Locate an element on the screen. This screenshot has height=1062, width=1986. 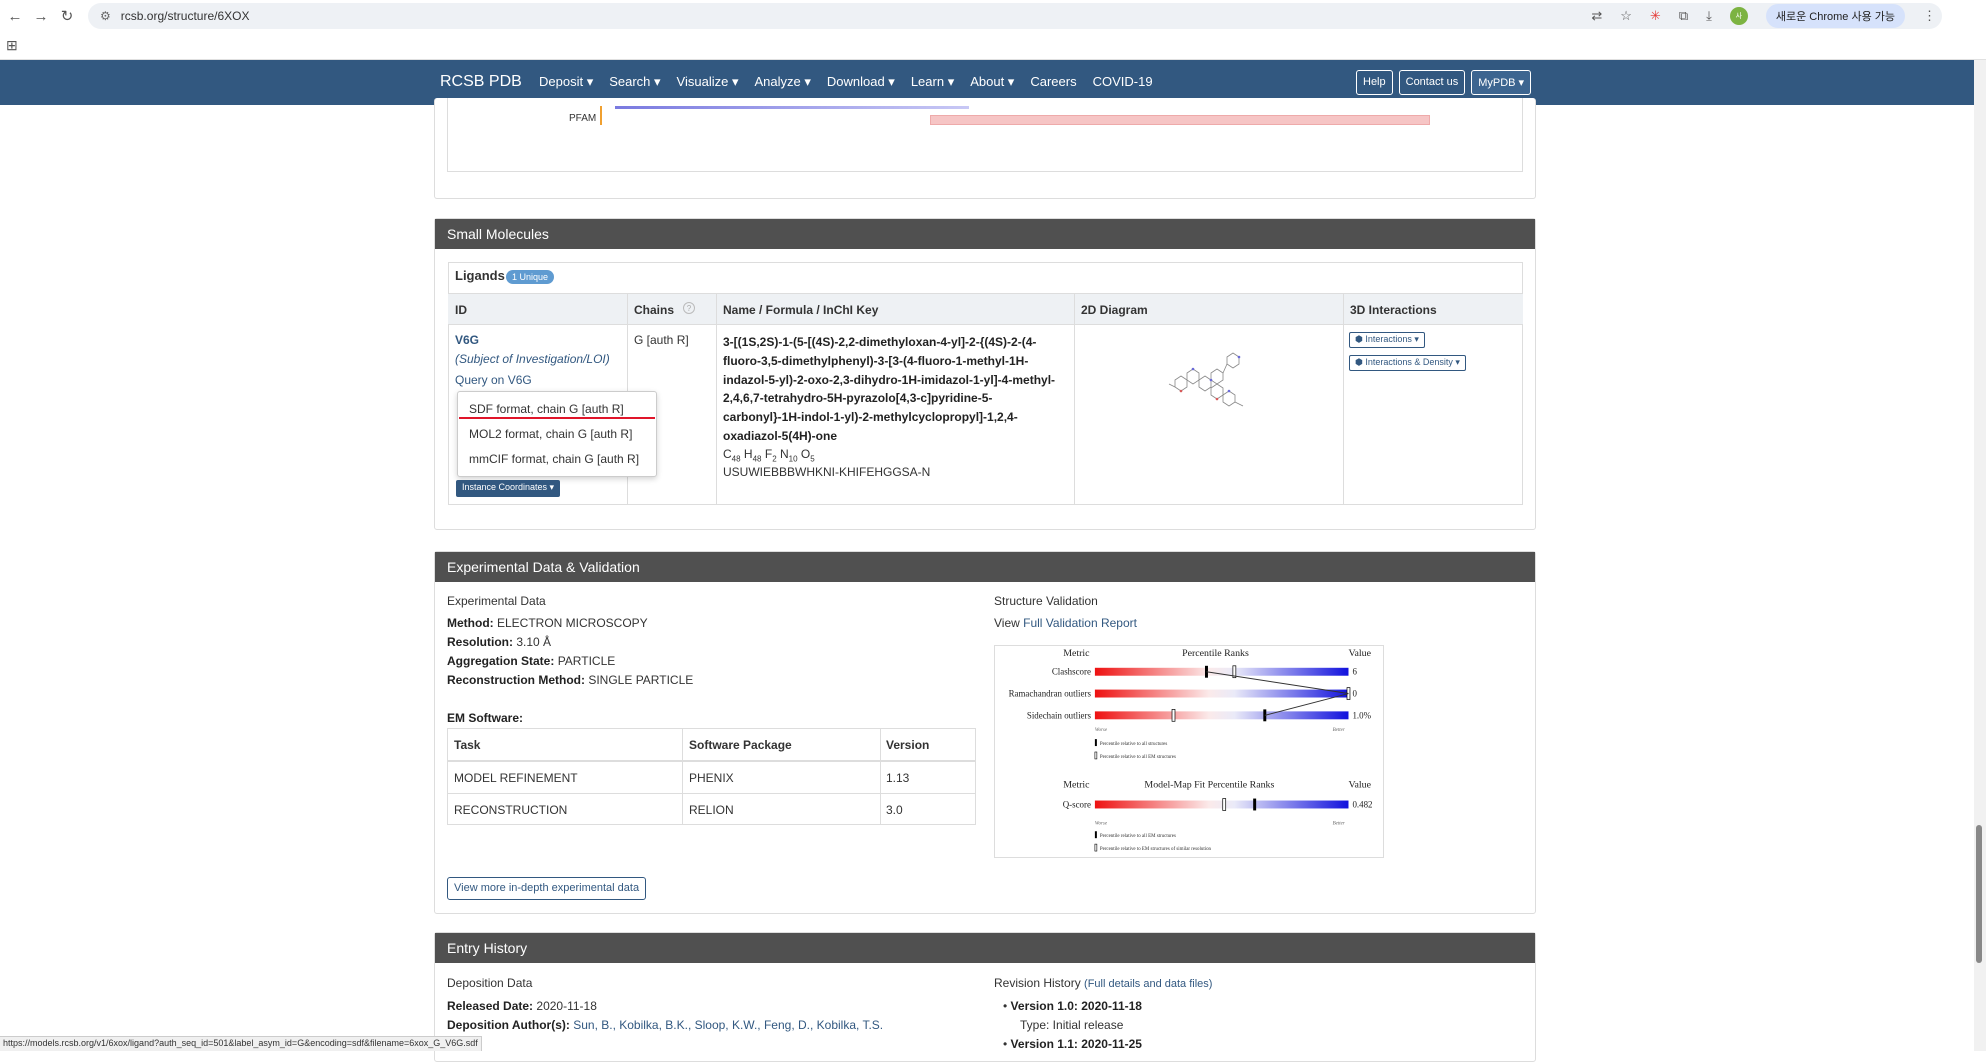
mypdb-button: MyPDB ▾ is located at coordinates (1501, 82).